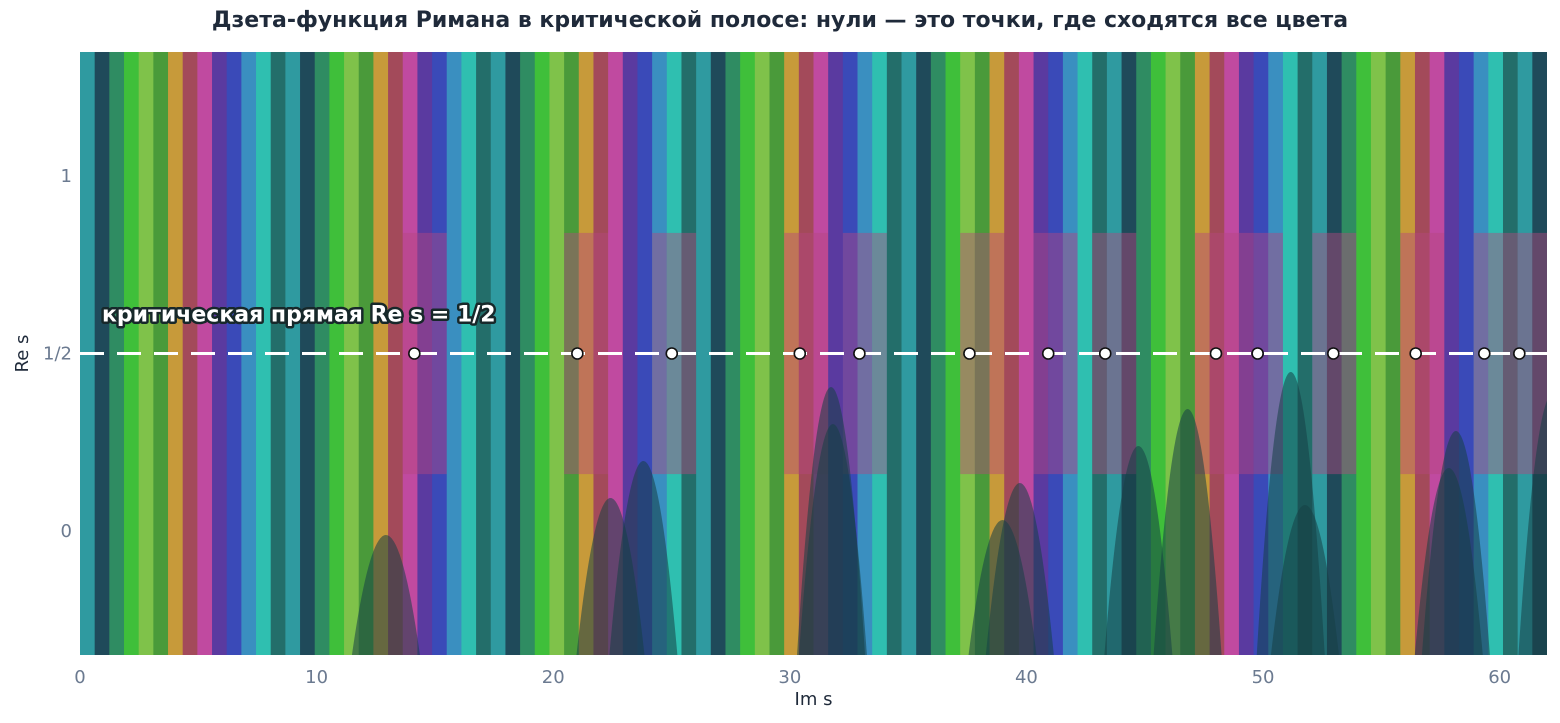 The width and height of the screenshot is (1560, 723). What do you see at coordinates (66, 176) in the screenshot?
I see `y-tick-label: 1` at bounding box center [66, 176].